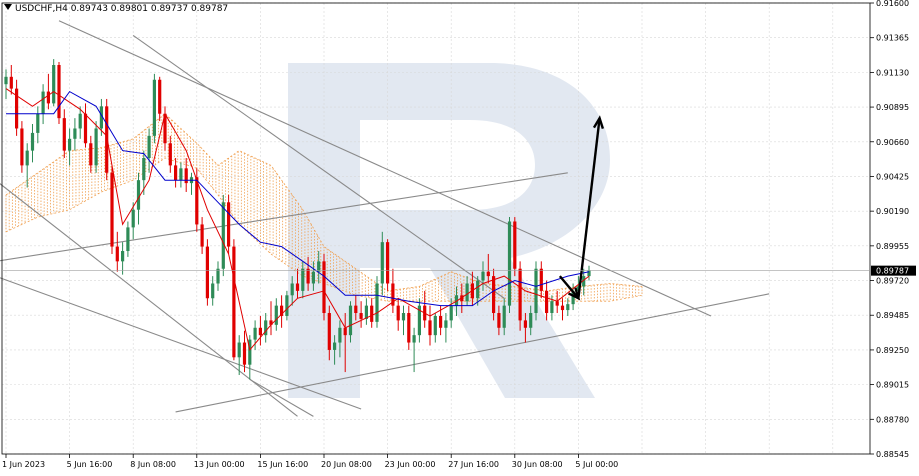  What do you see at coordinates (596, 464) in the screenshot?
I see `x-tick-label: 5 Jul 00:00` at bounding box center [596, 464].